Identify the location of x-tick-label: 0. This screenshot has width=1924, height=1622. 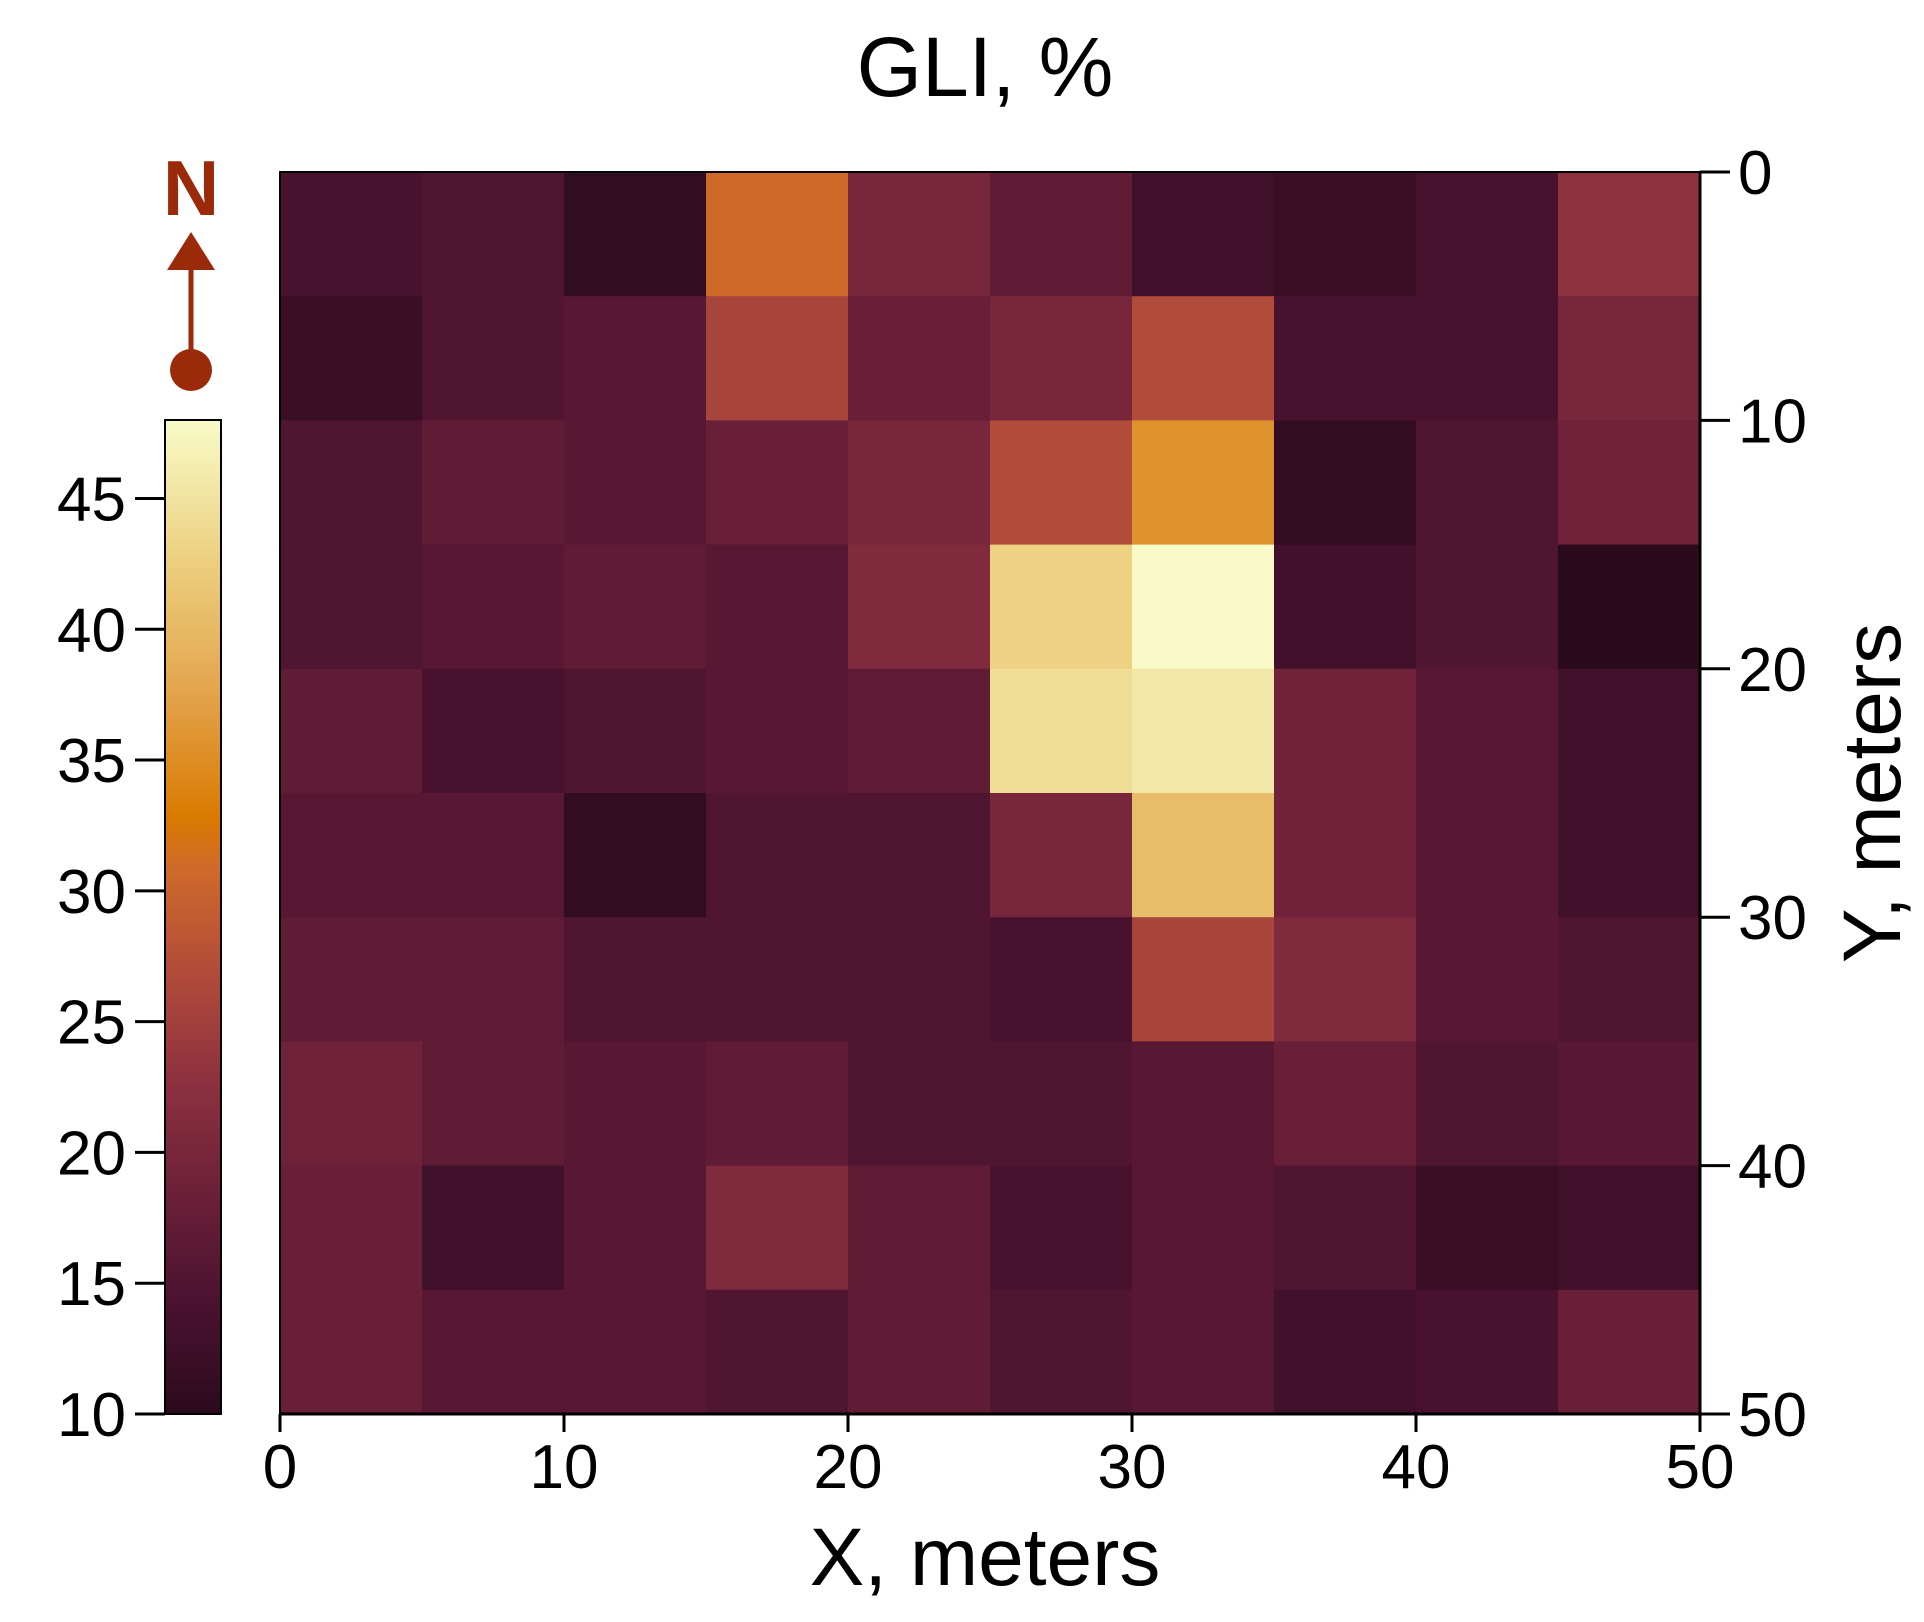
(280, 1467).